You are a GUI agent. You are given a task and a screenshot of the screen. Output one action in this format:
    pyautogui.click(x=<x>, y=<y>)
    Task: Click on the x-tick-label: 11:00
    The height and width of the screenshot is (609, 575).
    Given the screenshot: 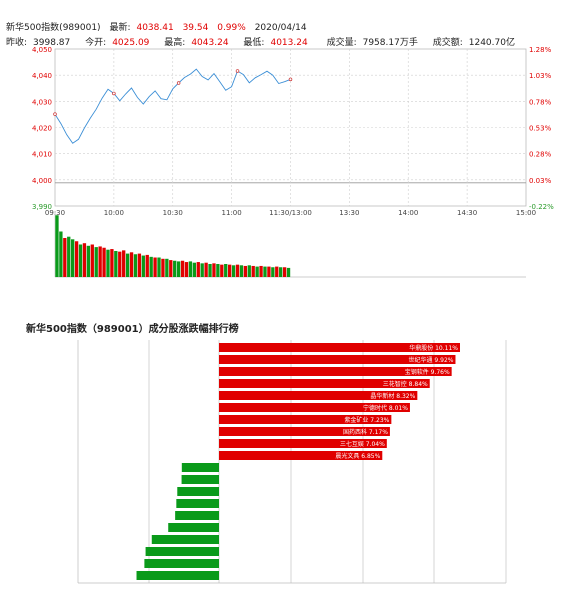 What is the action you would take?
    pyautogui.click(x=232, y=213)
    